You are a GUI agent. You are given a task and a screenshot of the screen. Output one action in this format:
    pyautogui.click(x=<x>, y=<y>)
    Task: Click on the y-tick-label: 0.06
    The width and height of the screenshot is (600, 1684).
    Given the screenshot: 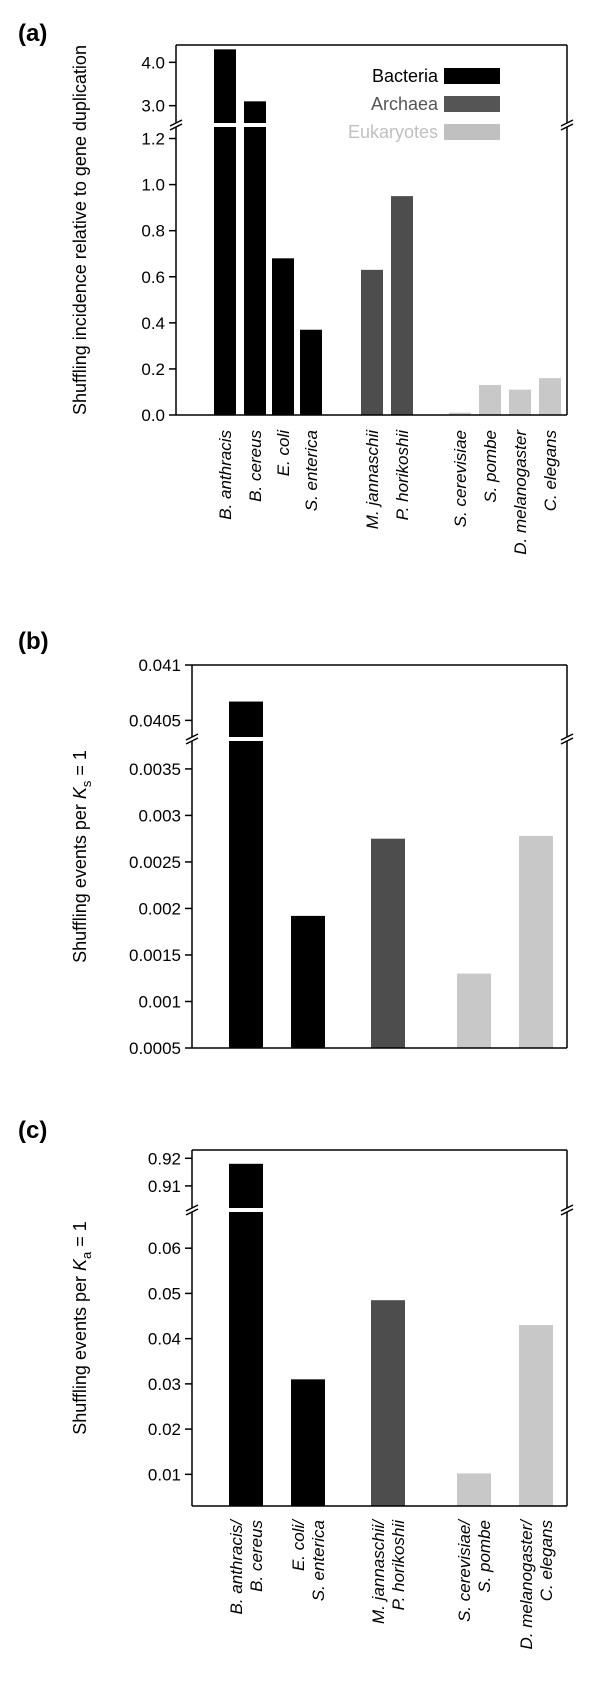 What is the action you would take?
    pyautogui.click(x=164, y=1248)
    